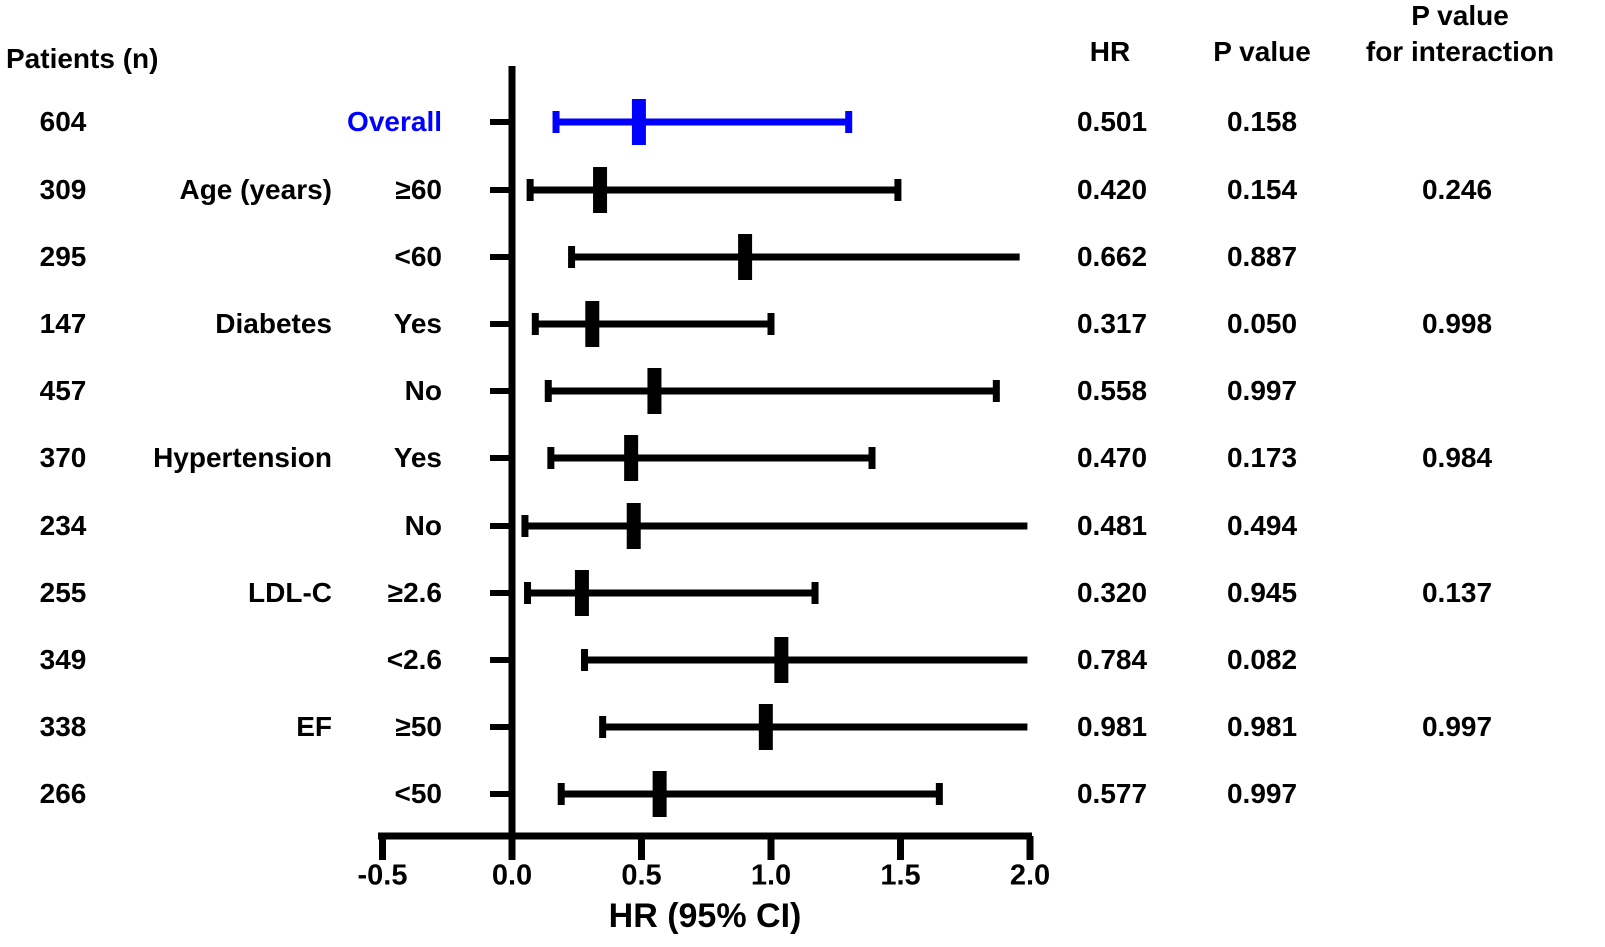  Describe the element at coordinates (314, 726) in the screenshot. I see `group-label: EF` at that location.